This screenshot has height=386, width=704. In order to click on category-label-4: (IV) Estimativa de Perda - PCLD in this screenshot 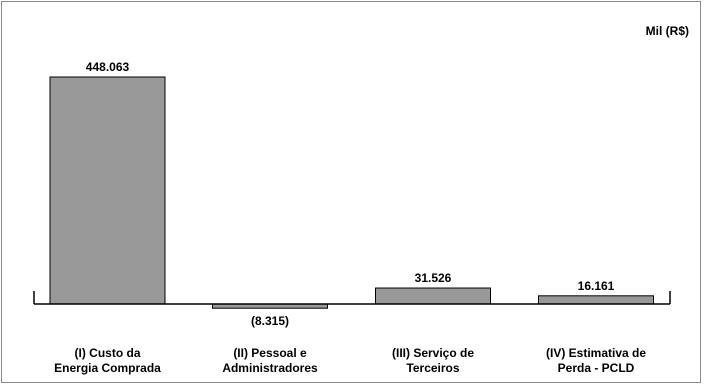, I will do `click(596, 360)`.